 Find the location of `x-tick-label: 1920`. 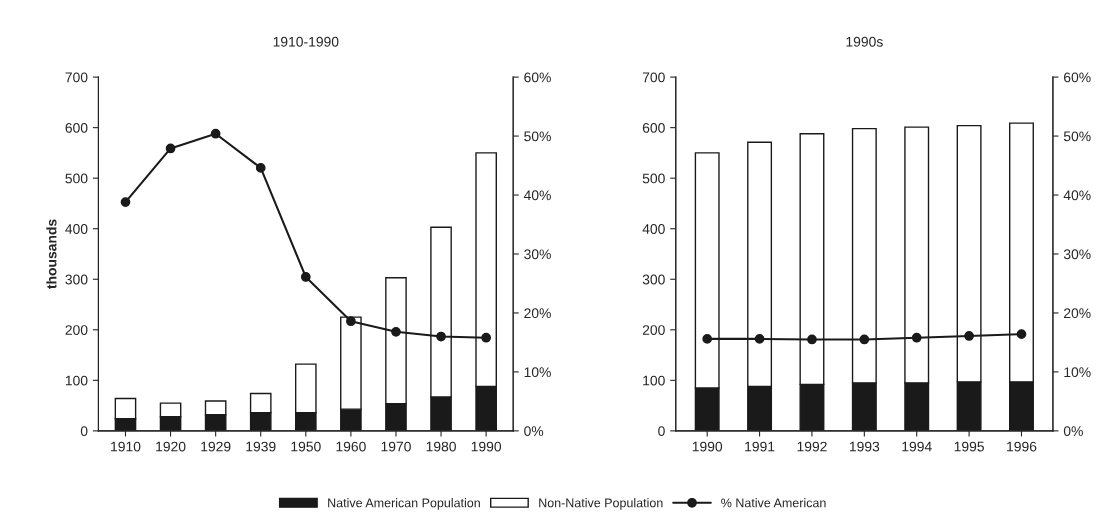

x-tick-label: 1920 is located at coordinates (171, 446).